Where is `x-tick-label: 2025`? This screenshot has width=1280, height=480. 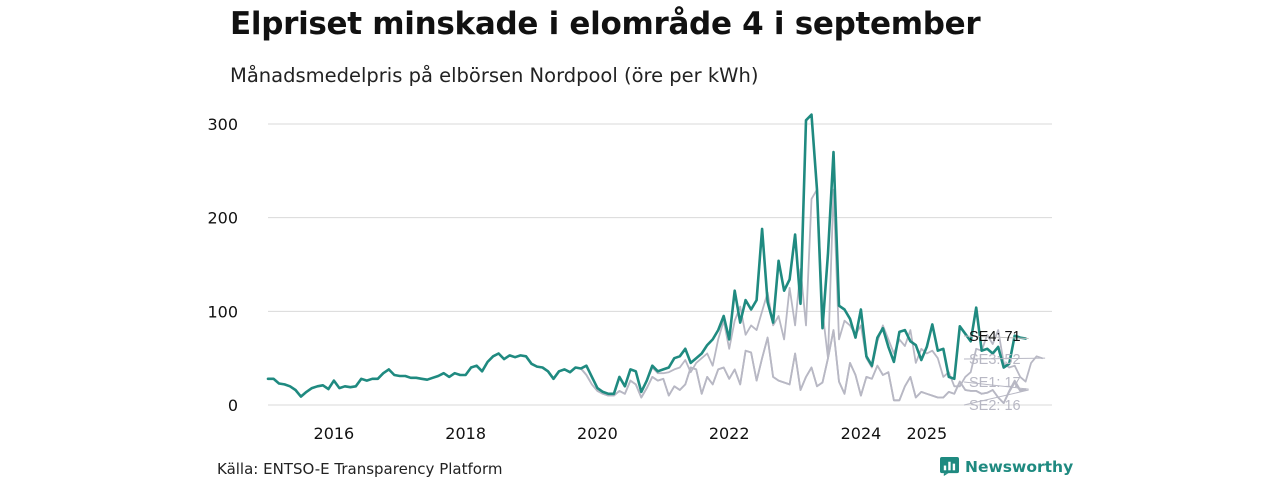 x-tick-label: 2025 is located at coordinates (926, 433).